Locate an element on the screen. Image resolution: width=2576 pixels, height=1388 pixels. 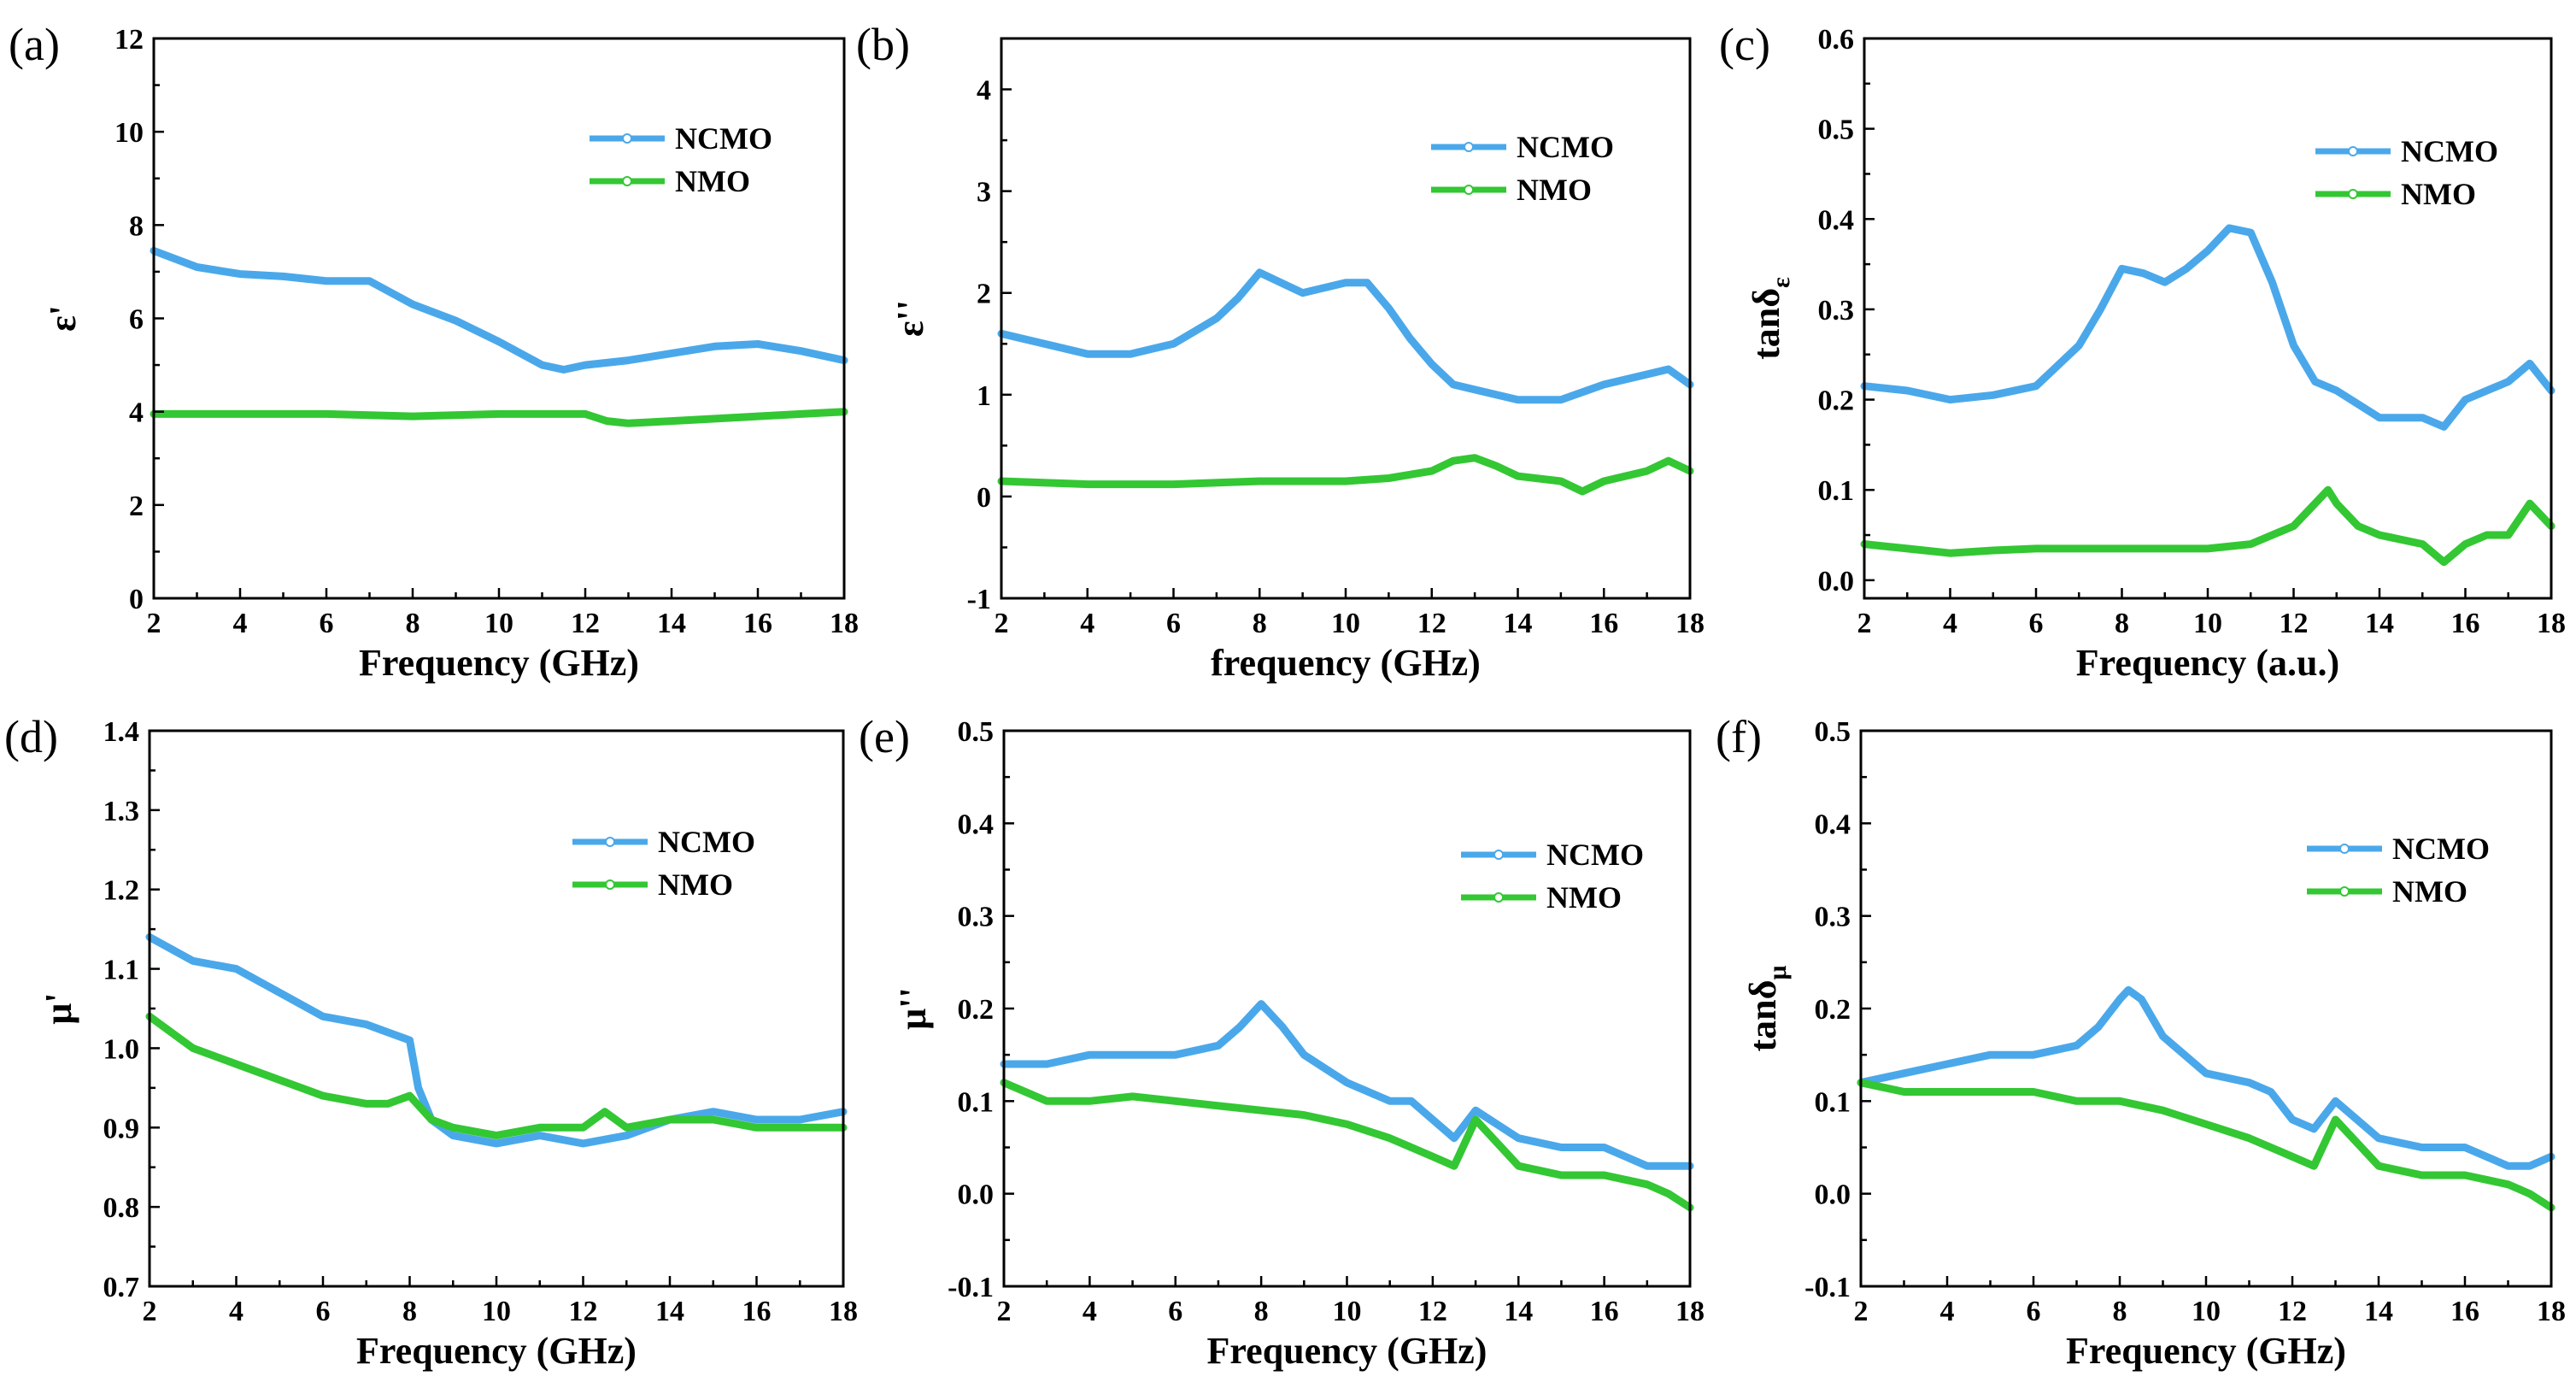
y-tick-label: 0.1 is located at coordinates (976, 1102).